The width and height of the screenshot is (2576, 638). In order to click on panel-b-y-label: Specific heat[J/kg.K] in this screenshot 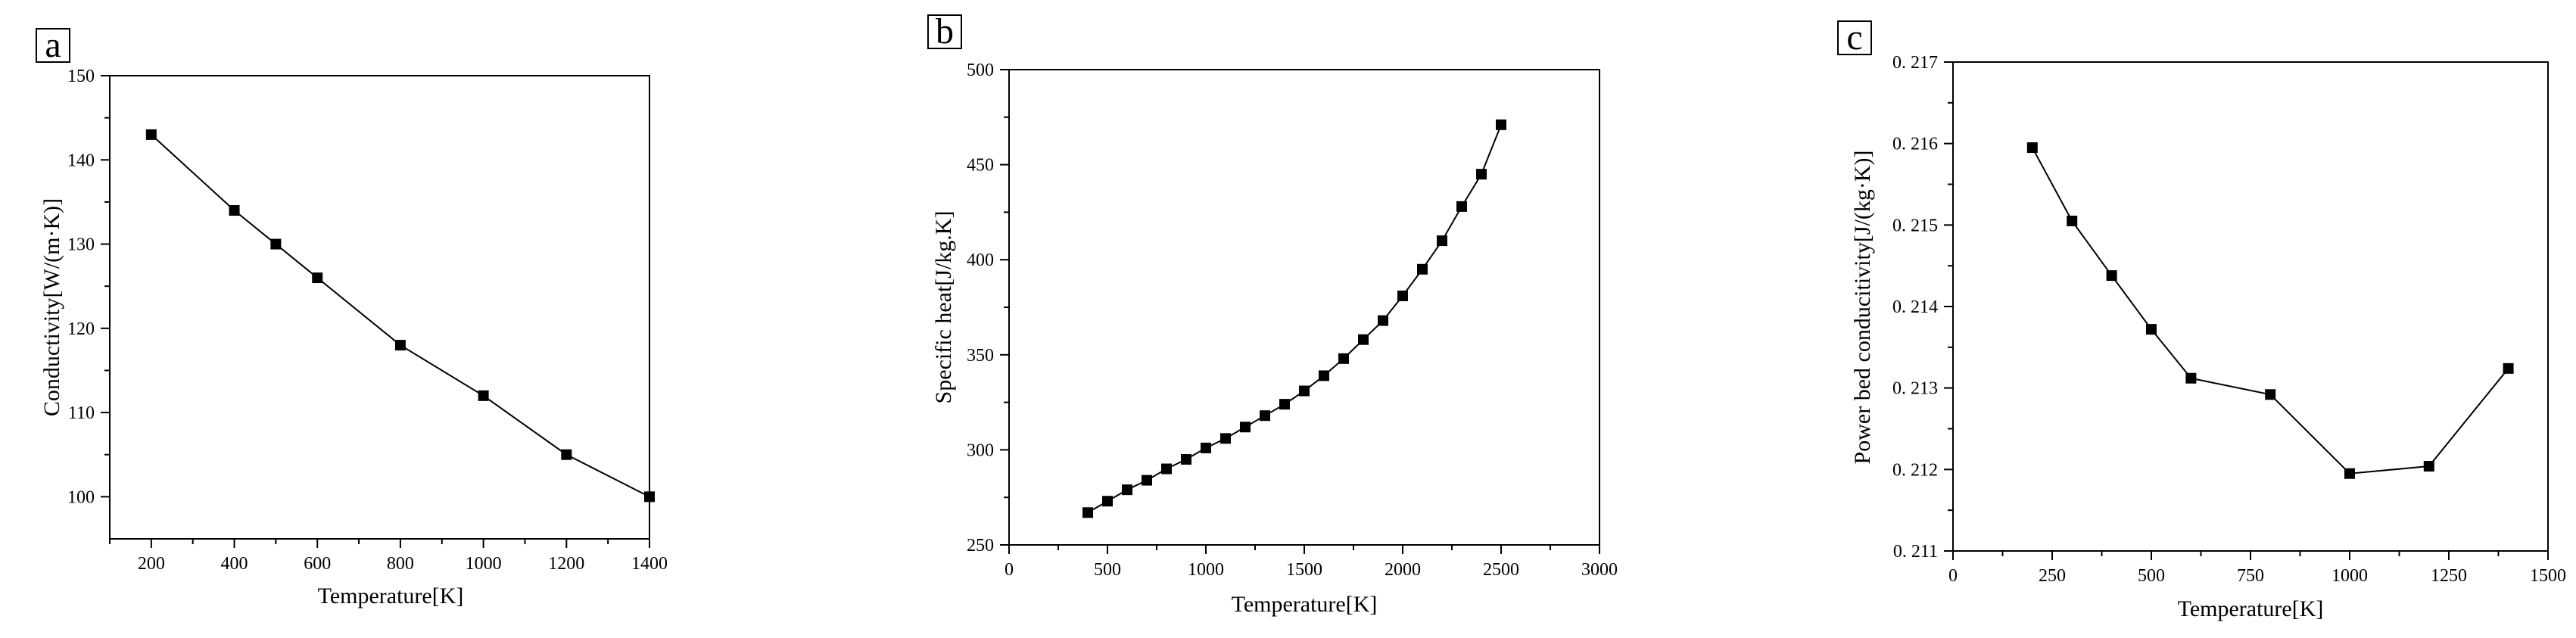, I will do `click(943, 308)`.